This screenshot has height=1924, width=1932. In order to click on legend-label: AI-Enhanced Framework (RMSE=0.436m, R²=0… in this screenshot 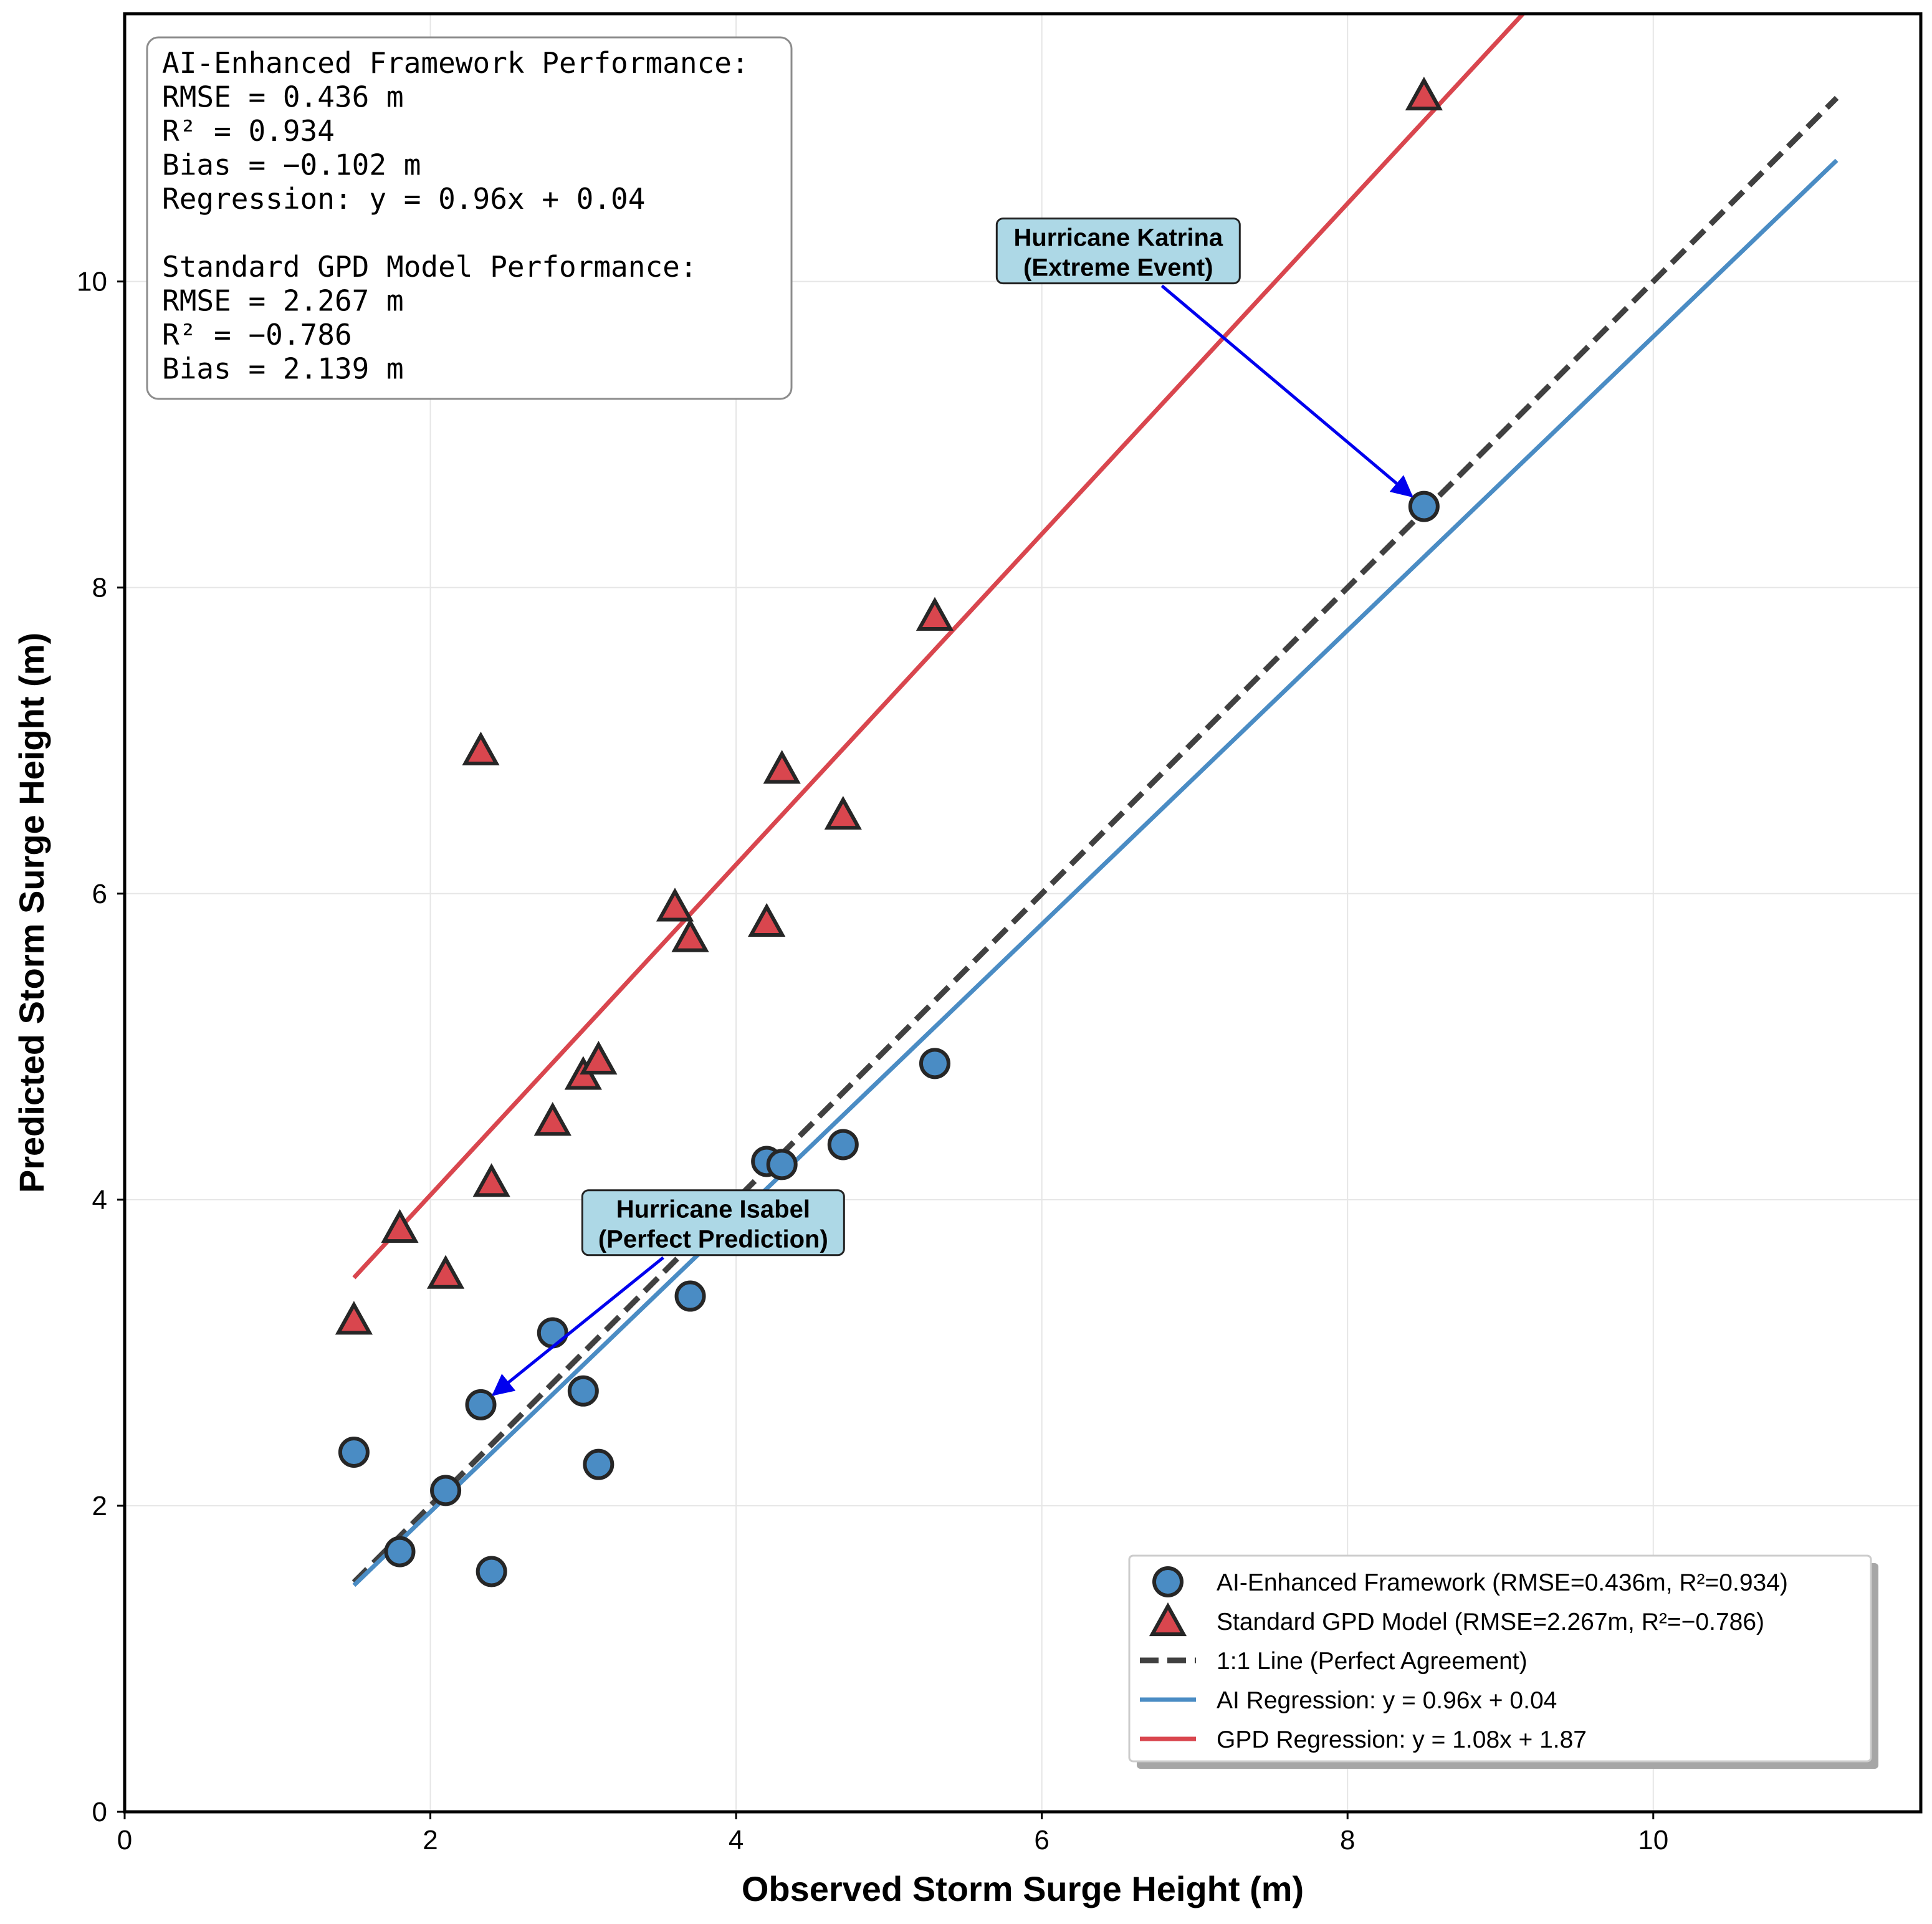, I will do `click(1502, 1583)`.